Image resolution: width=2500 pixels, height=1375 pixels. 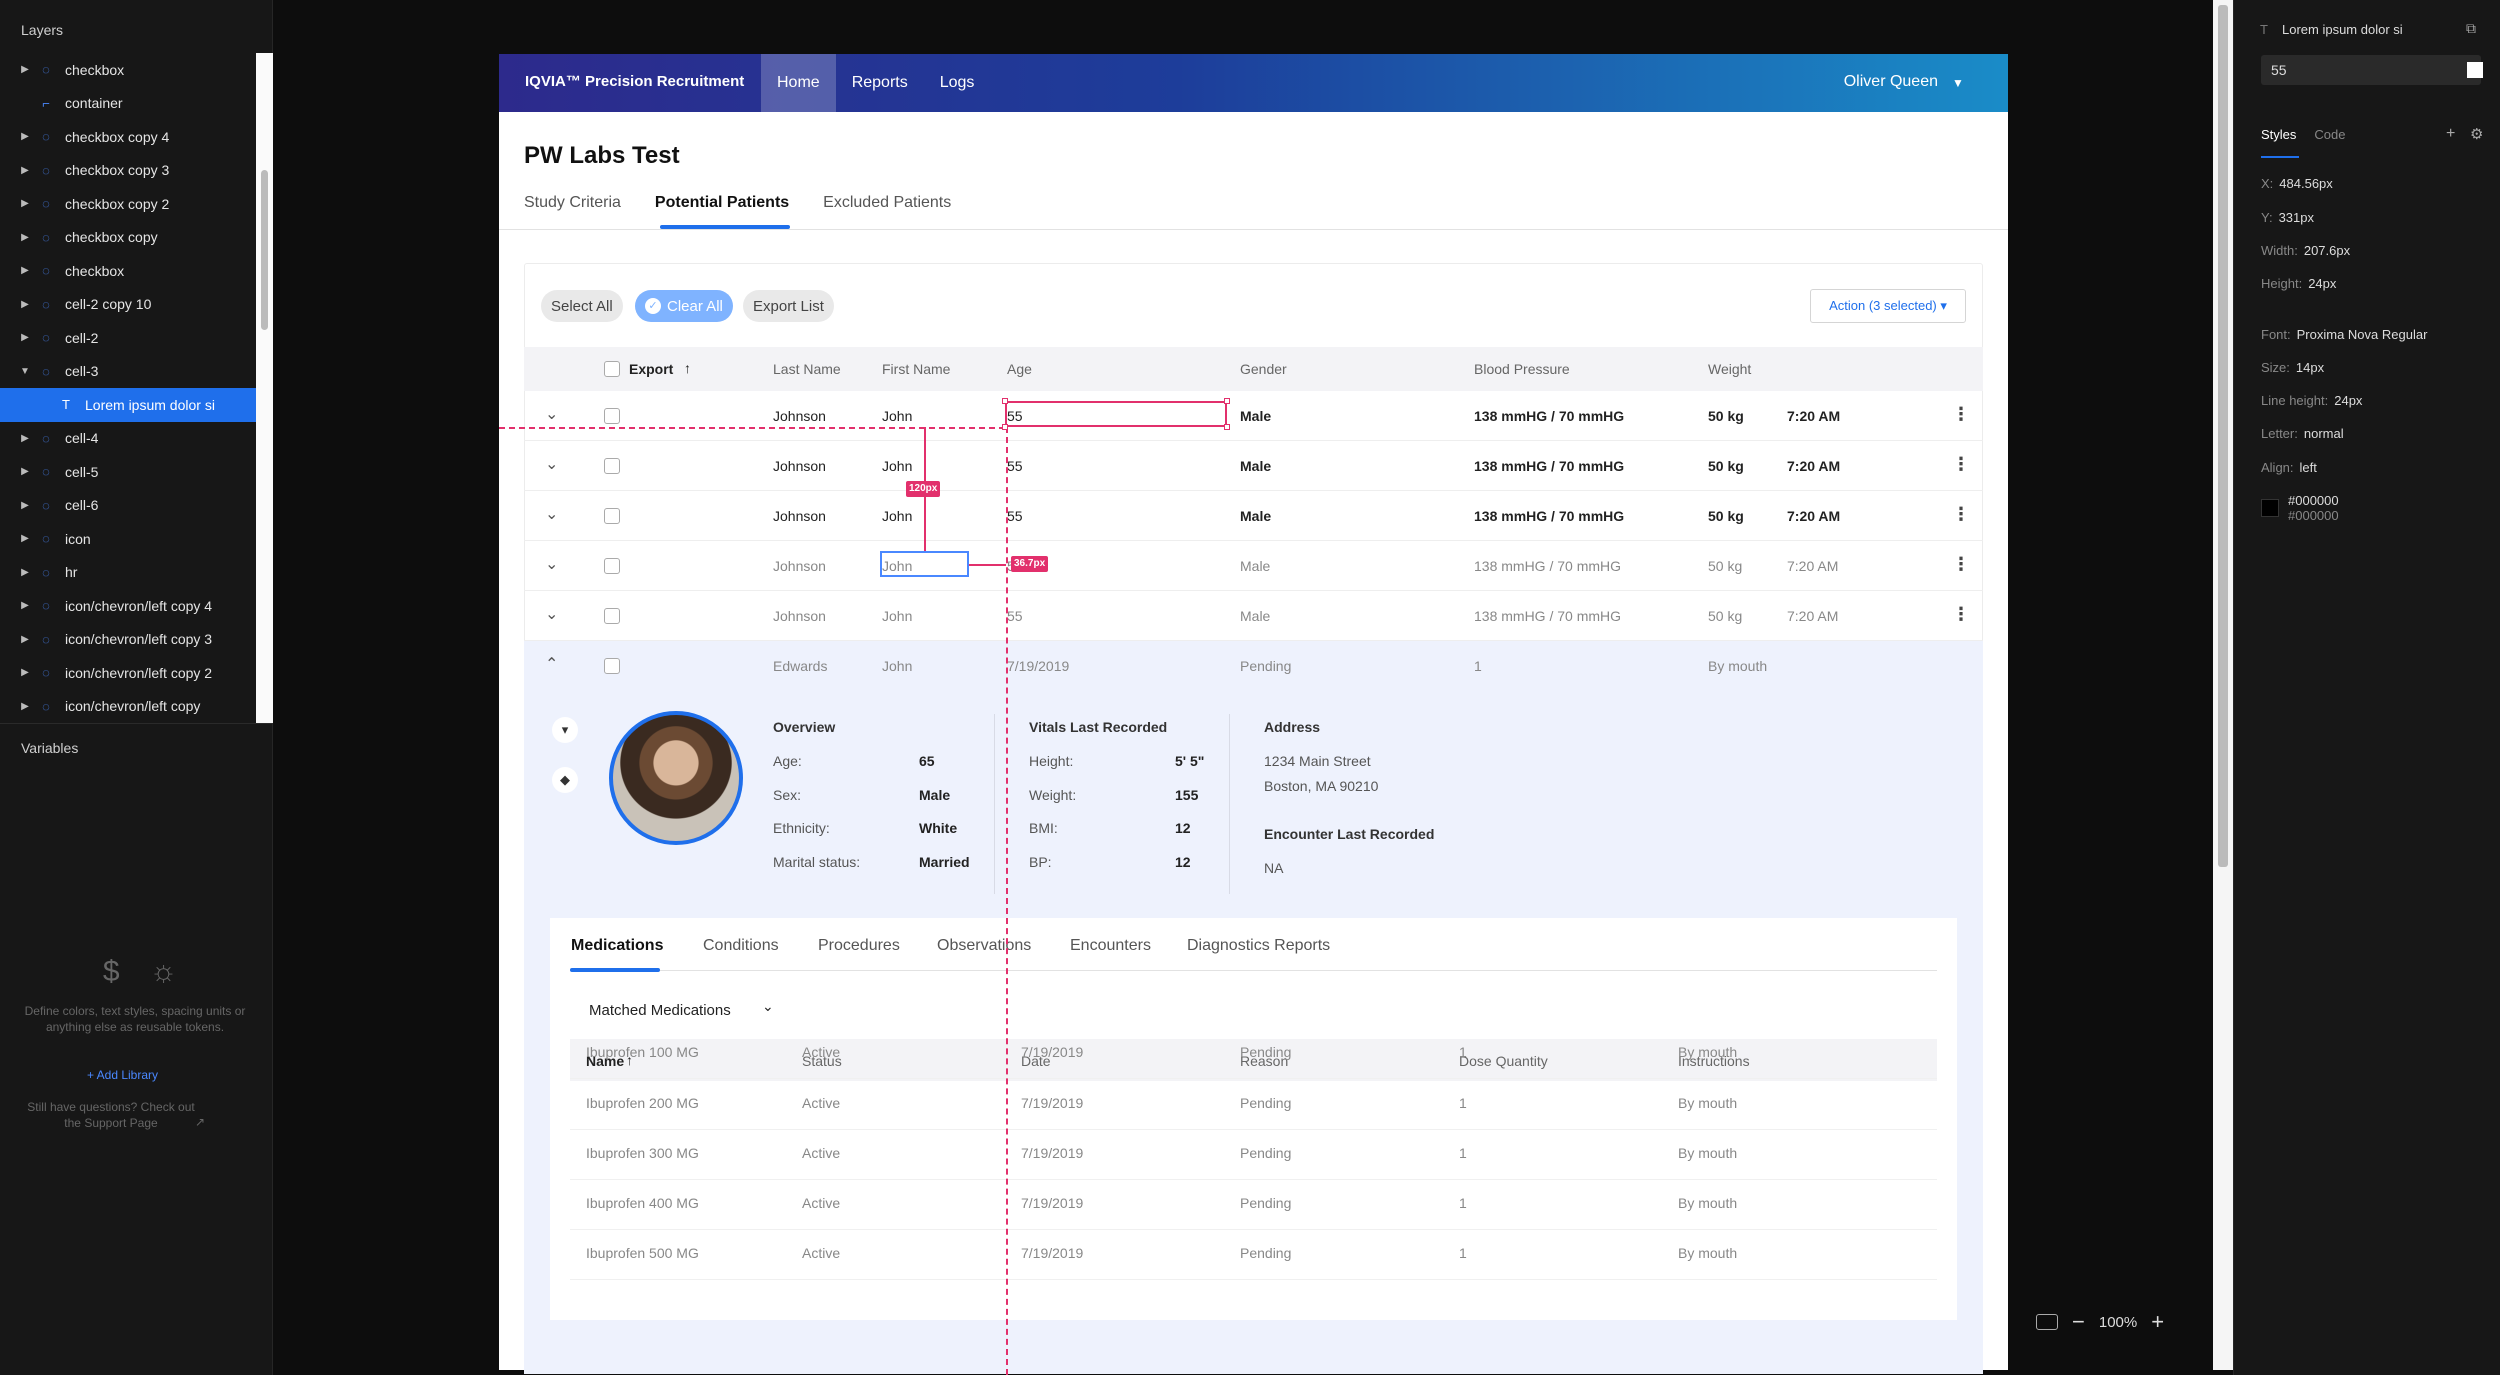 What do you see at coordinates (1036, 1061) in the screenshot?
I see `med-header-date: Date` at bounding box center [1036, 1061].